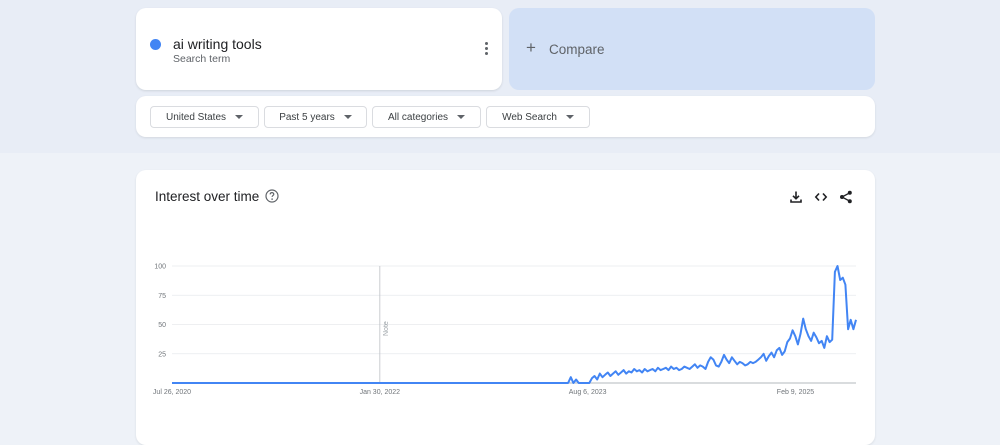 This screenshot has width=1000, height=445. Describe the element at coordinates (162, 354) in the screenshot. I see `y-tick-label: 25` at that location.